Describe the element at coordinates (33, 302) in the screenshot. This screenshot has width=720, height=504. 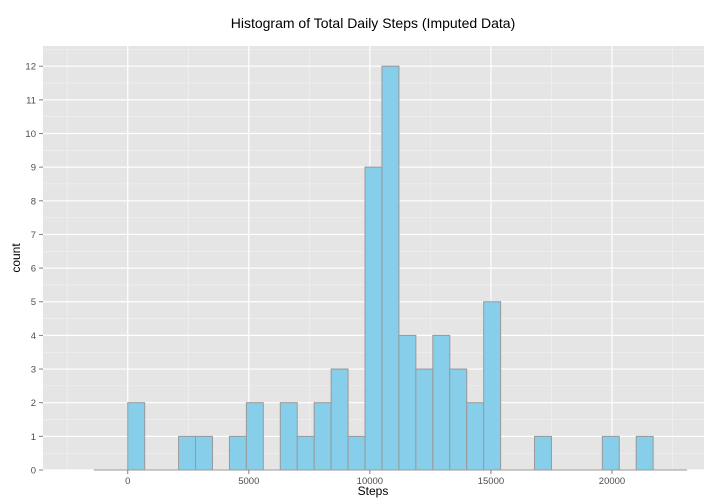
I see `y-tick-label: 5` at that location.